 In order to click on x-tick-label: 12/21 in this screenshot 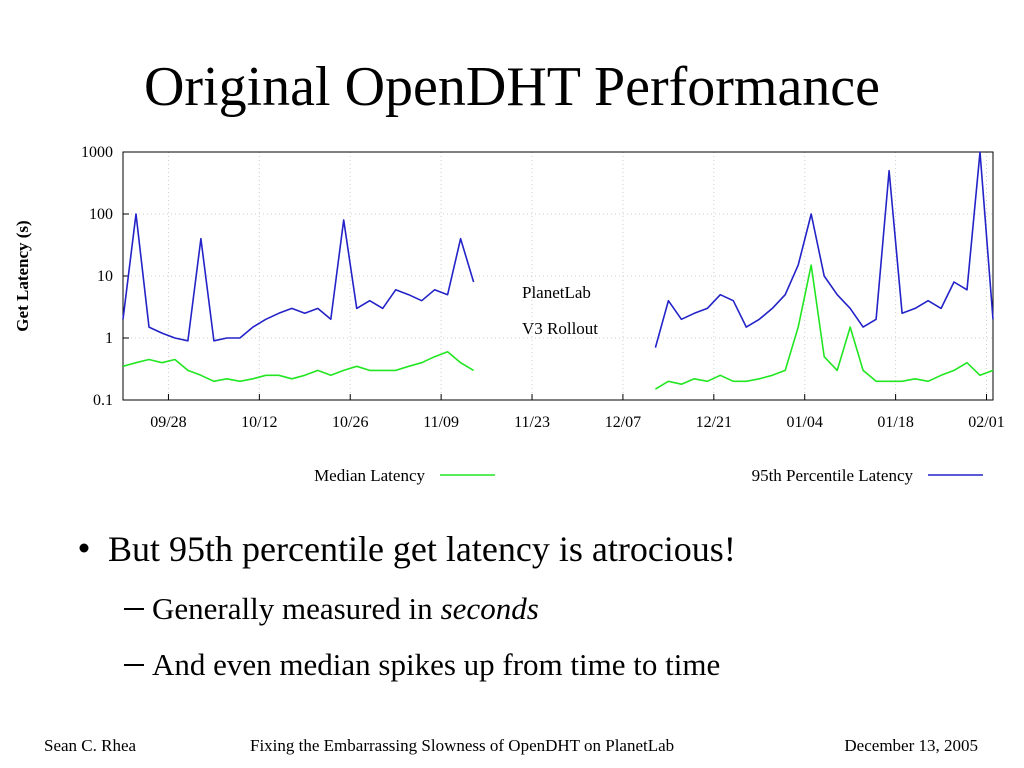, I will do `click(714, 422)`.